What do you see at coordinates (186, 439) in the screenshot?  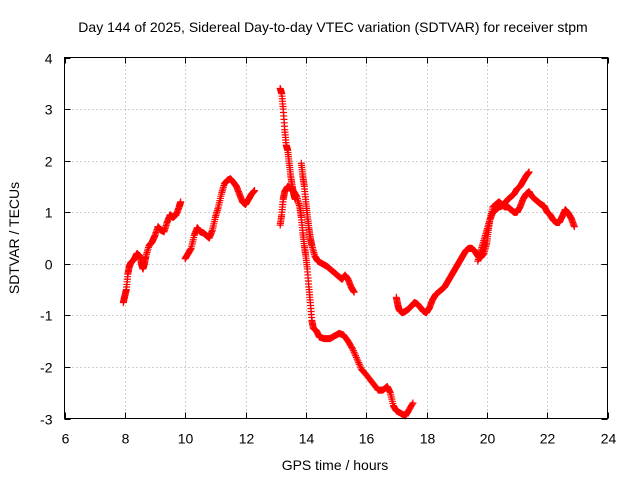 I see `x-tick-label: 10` at bounding box center [186, 439].